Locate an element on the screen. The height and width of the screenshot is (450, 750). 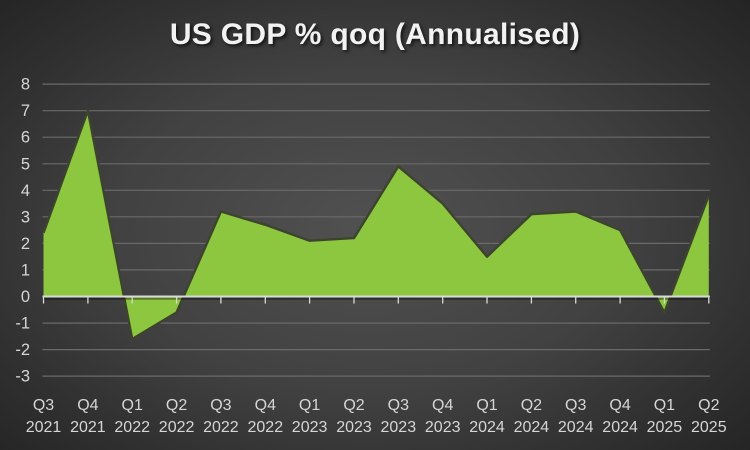
y-axis-label: 7 is located at coordinates (25, 111).